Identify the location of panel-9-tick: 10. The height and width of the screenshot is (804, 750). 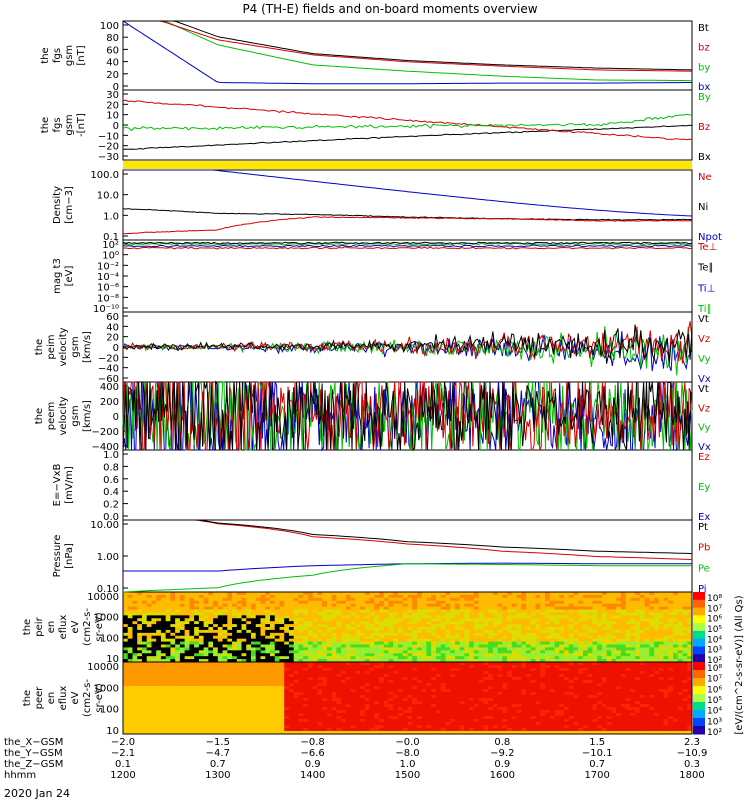
(112, 731).